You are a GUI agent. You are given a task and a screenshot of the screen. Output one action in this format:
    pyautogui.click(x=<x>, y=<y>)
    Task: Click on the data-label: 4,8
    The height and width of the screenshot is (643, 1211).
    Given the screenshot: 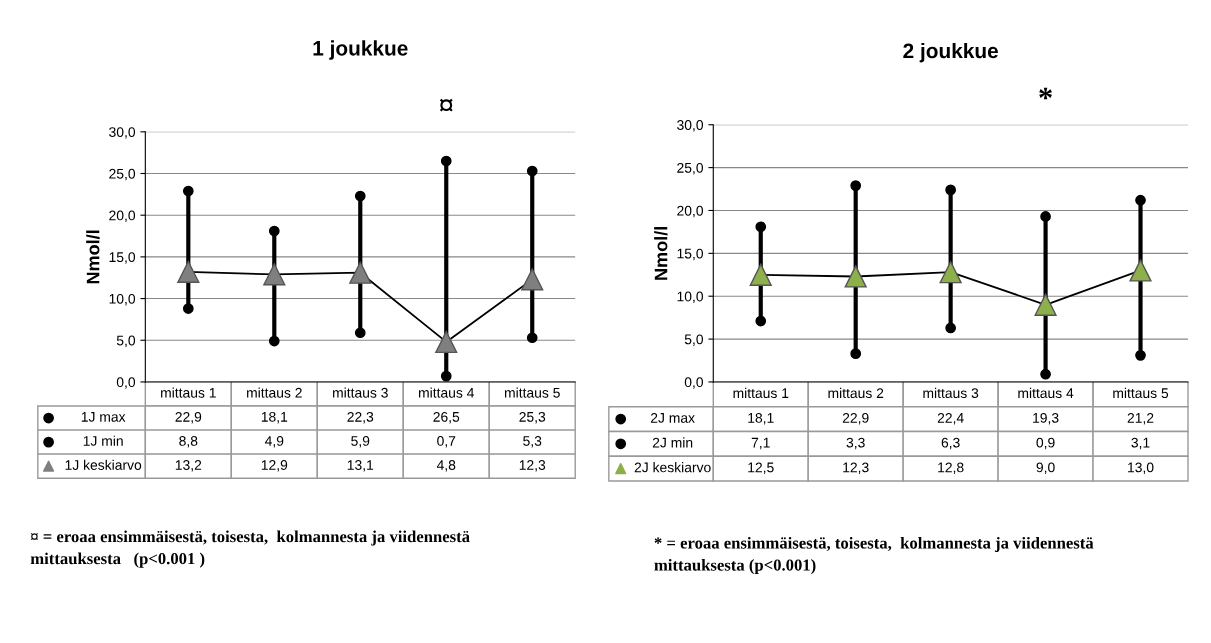 What is the action you would take?
    pyautogui.click(x=446, y=466)
    